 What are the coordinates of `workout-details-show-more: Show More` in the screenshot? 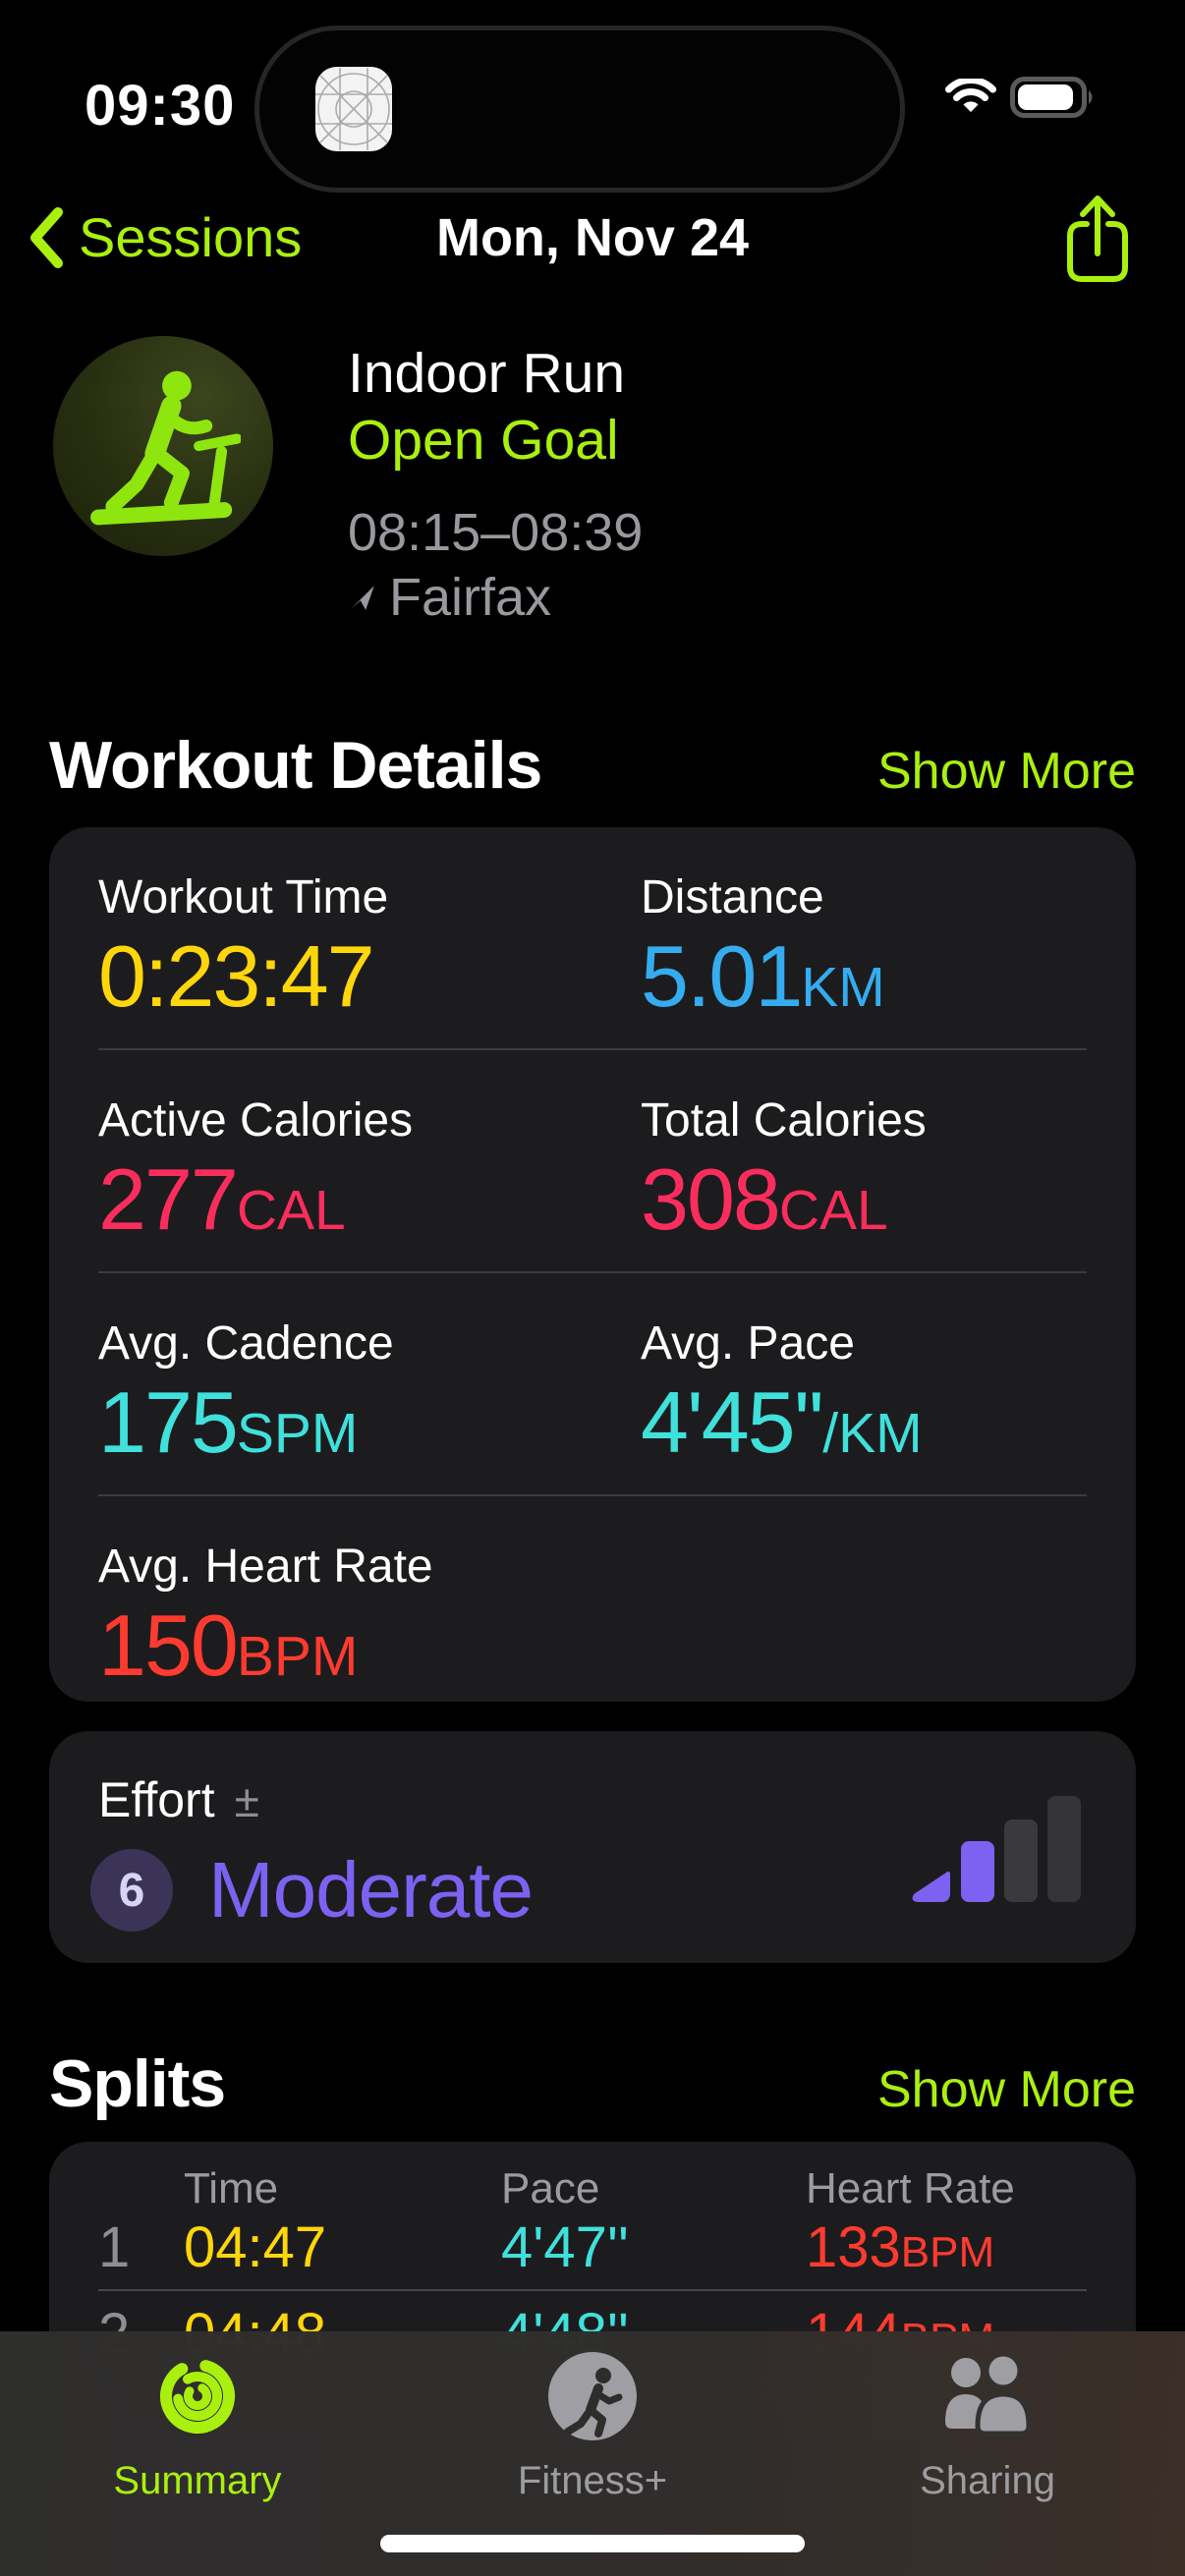 It's located at (1007, 771).